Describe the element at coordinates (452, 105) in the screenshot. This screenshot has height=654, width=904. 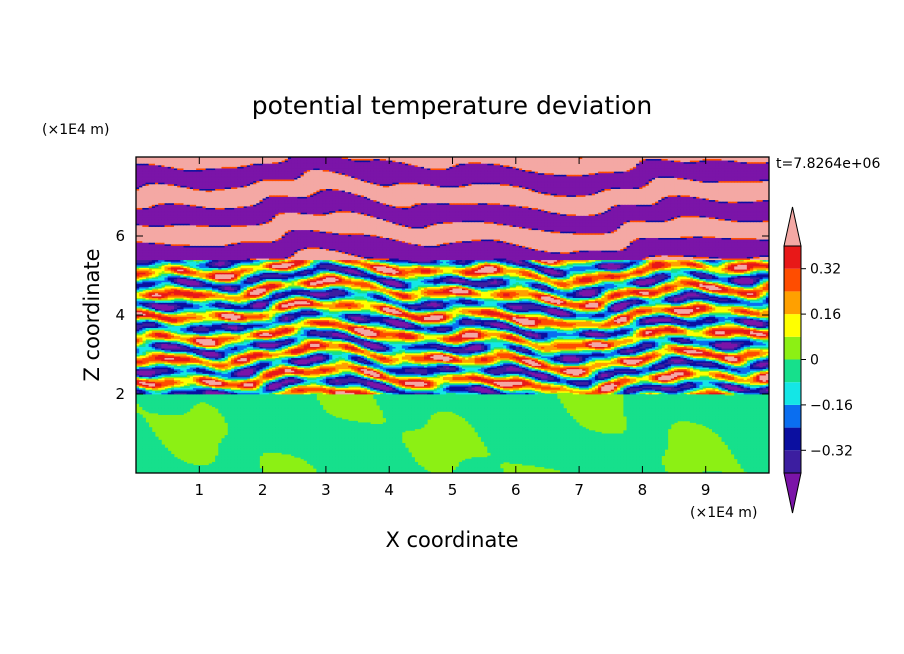
I see `chart-title: potential temperature deviation` at that location.